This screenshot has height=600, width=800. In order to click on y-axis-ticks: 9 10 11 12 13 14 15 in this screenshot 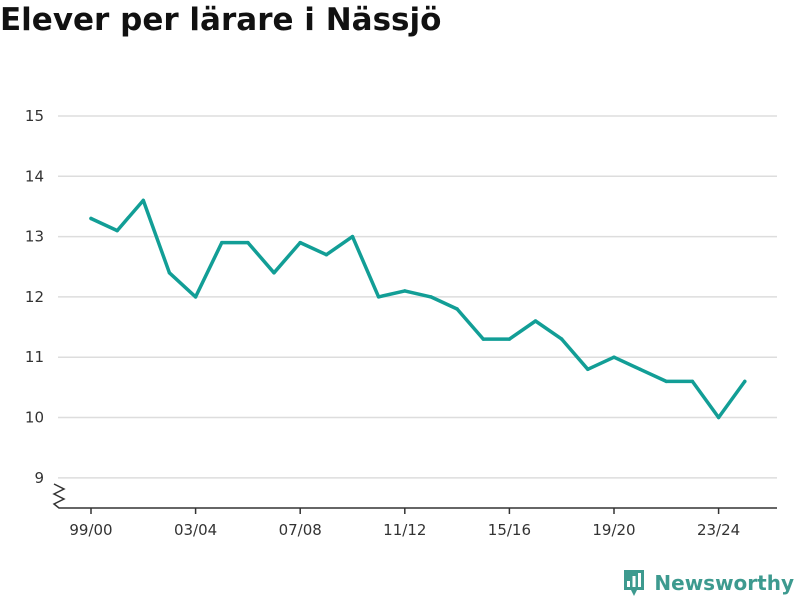, I will do `click(34, 297)`.